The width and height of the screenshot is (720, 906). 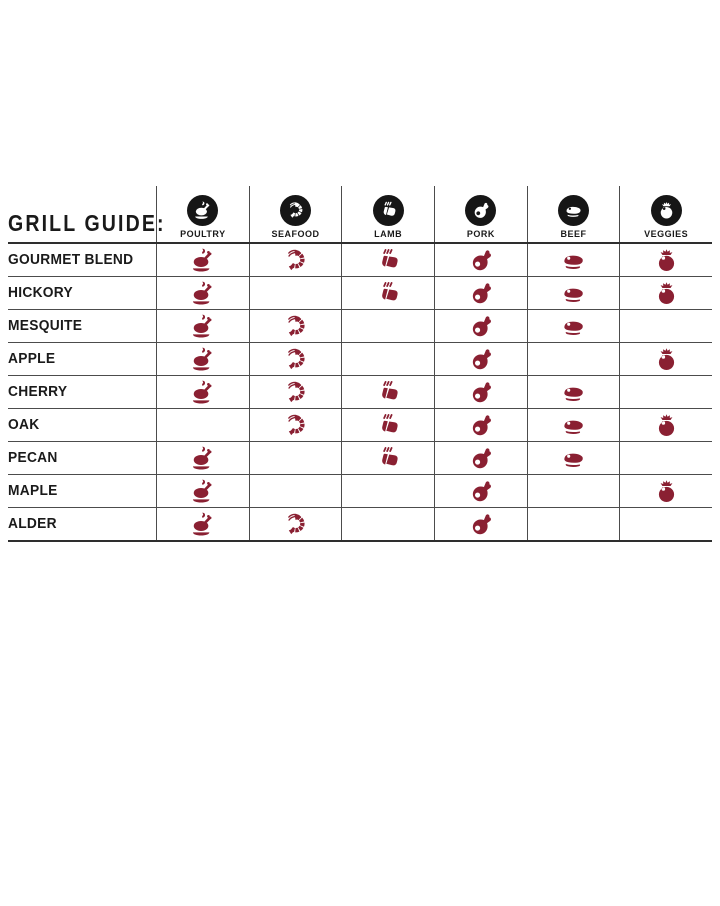 I want to click on lamb-circle-icon, so click(x=388, y=210).